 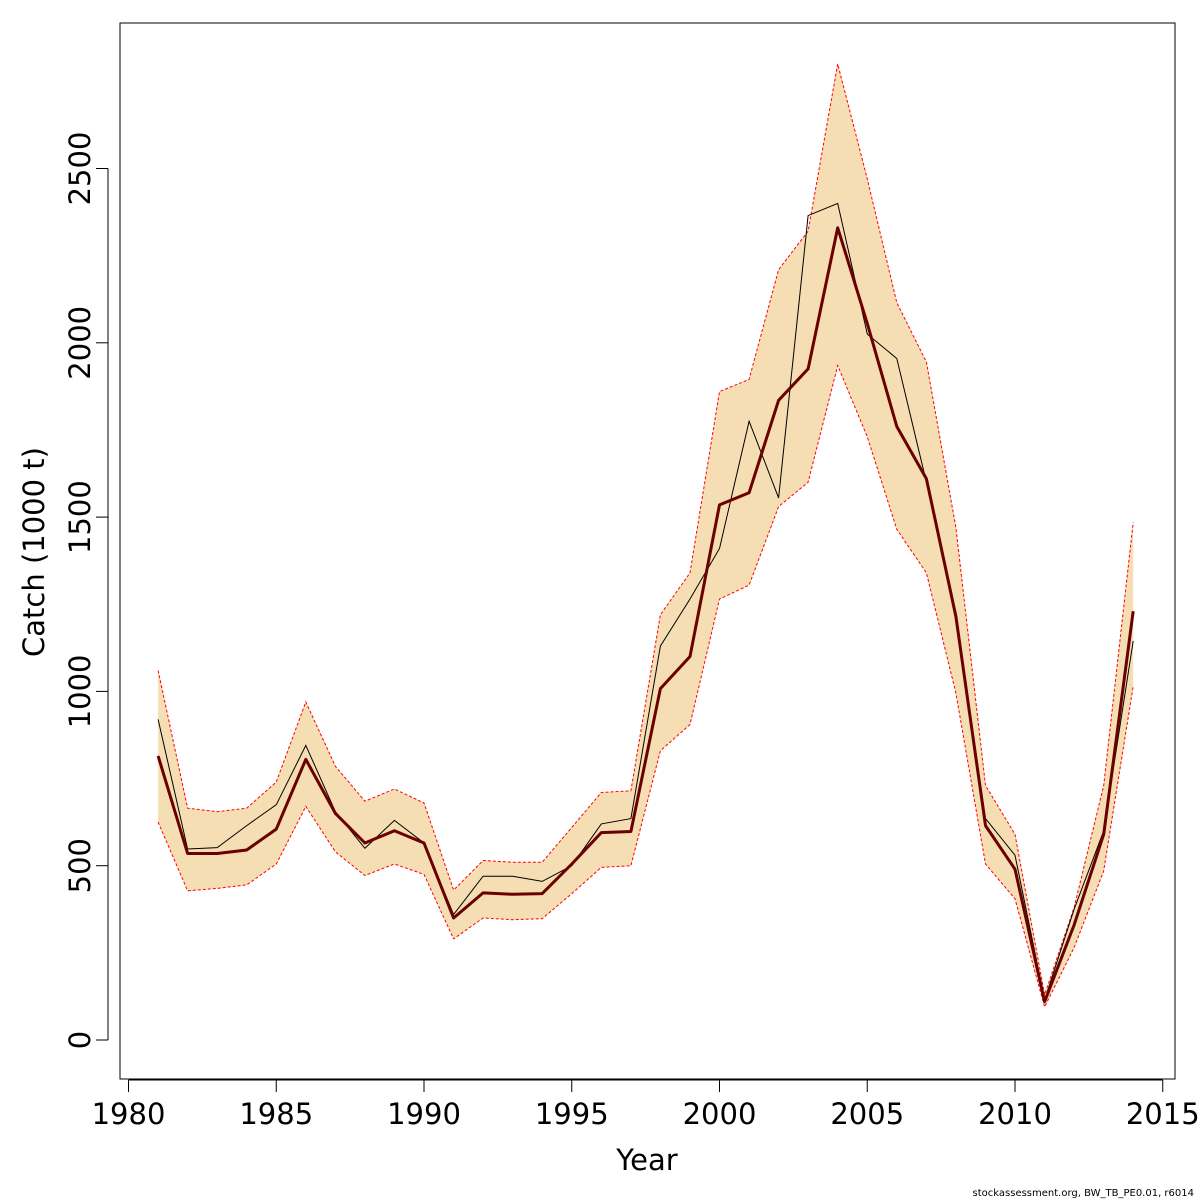 What do you see at coordinates (1015, 1114) in the screenshot?
I see `x-tick-label: 2010` at bounding box center [1015, 1114].